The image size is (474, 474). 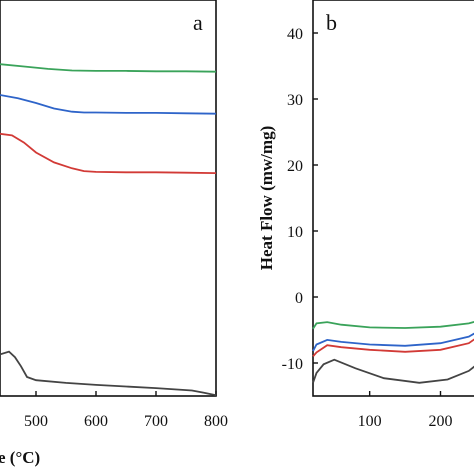 What do you see at coordinates (292, 364) in the screenshot?
I see `panel-b-y-tick-label: -10` at bounding box center [292, 364].